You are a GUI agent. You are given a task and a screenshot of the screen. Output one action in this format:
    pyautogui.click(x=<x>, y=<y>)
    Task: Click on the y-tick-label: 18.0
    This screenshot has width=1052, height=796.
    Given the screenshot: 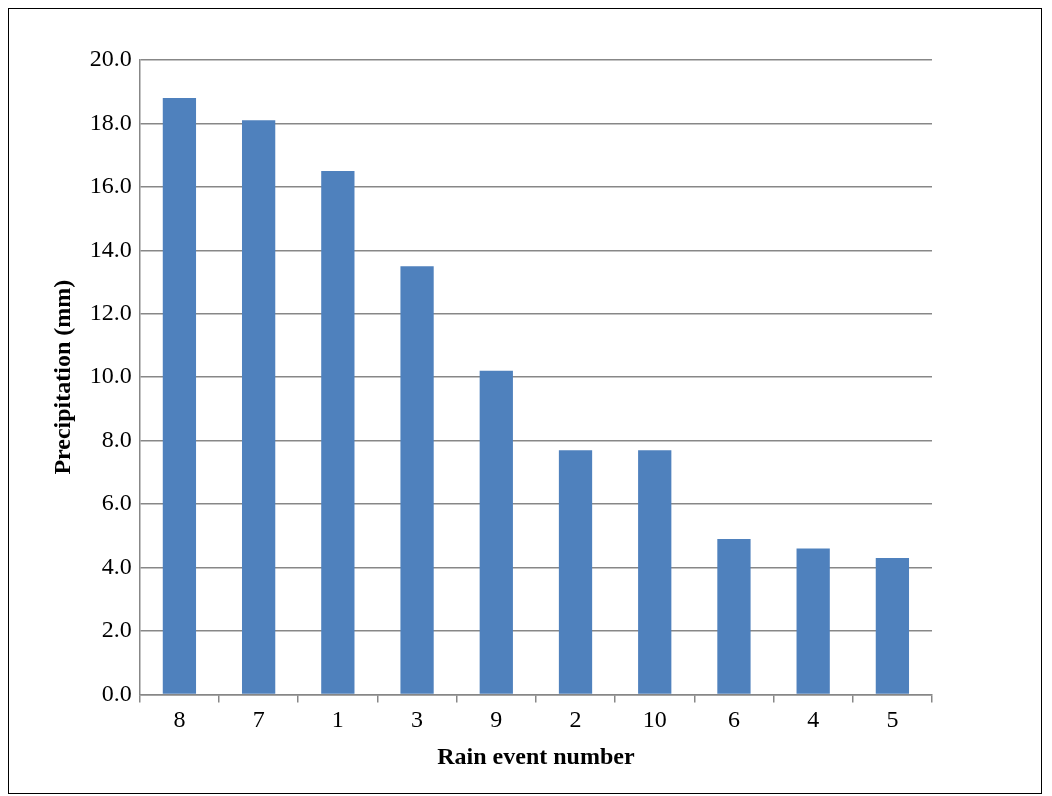 What is the action you would take?
    pyautogui.click(x=110, y=121)
    